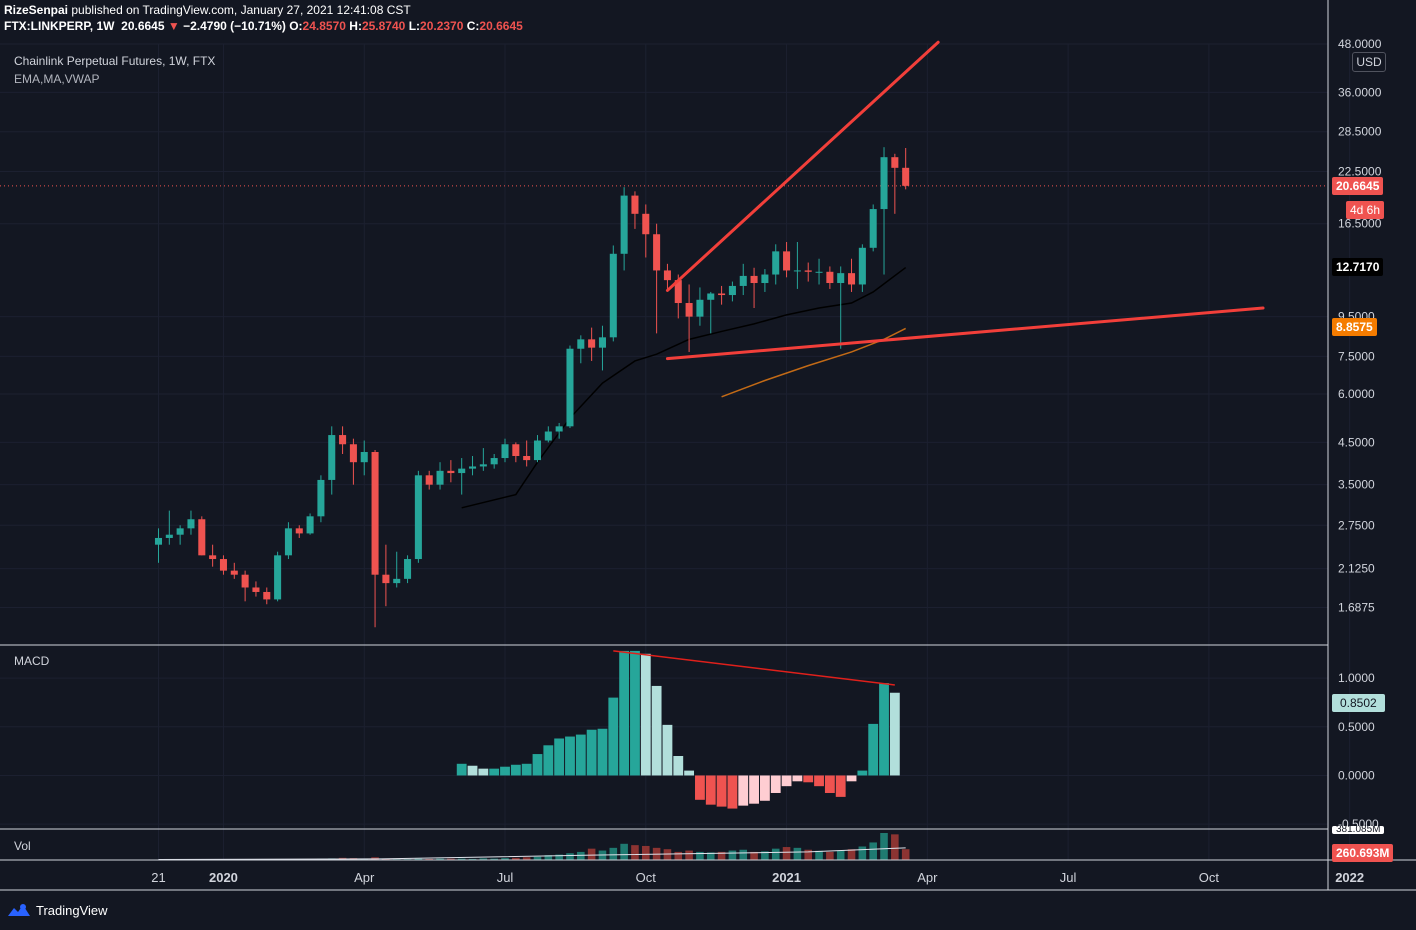 This screenshot has height=930, width=1416. I want to click on macd-value-tag: 0.8502, so click(1358, 703).